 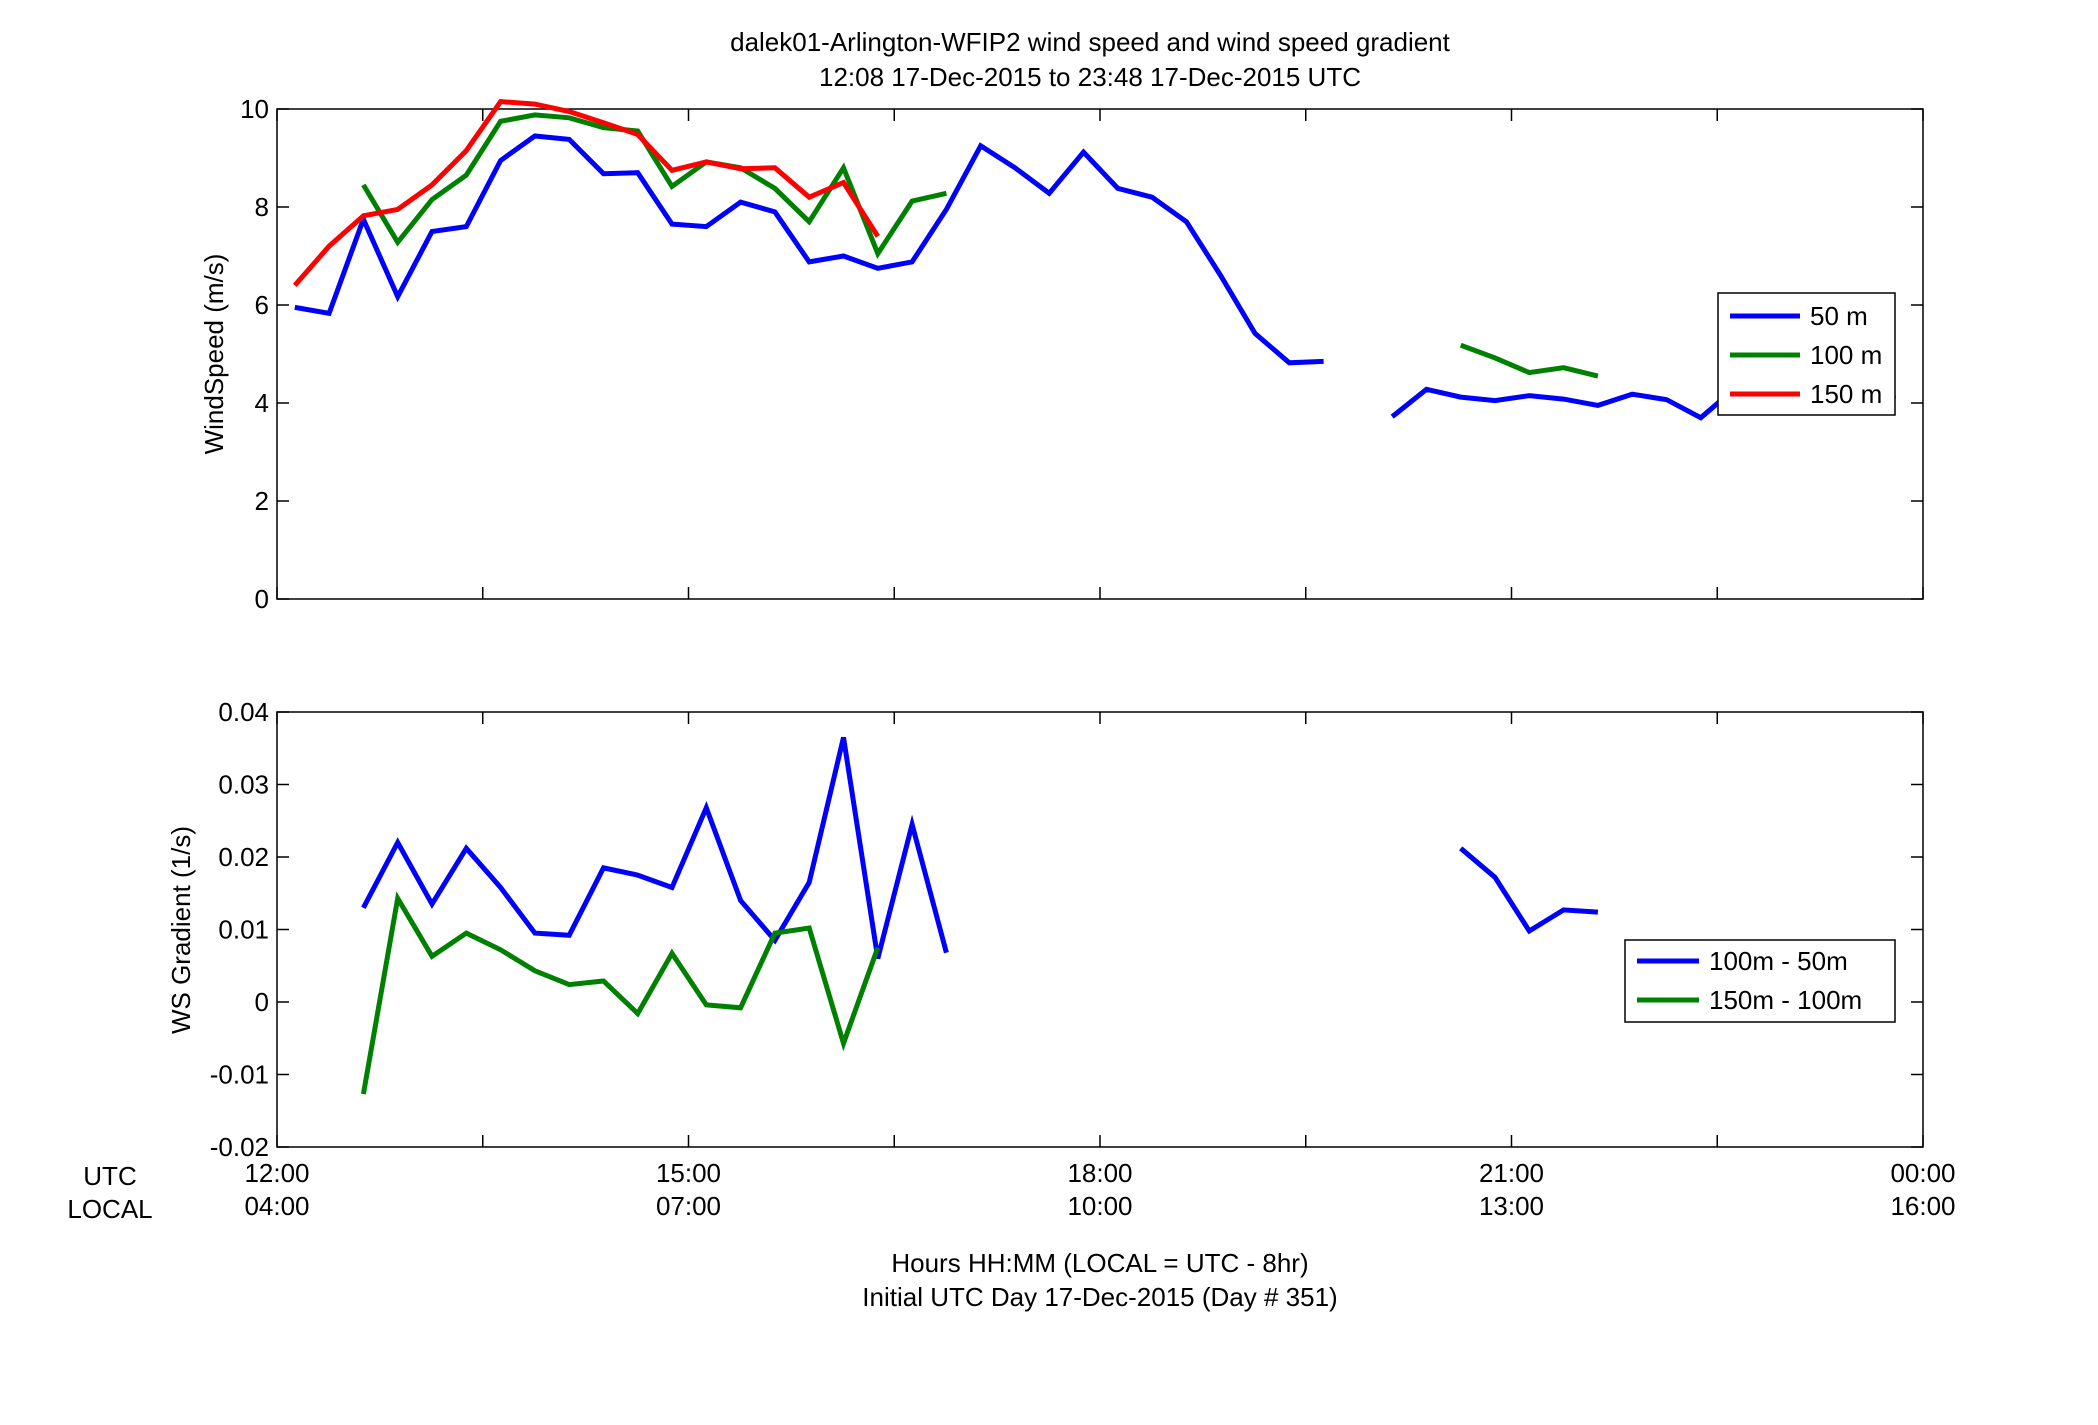 I want to click on gradient-legend-label-1: 150m - 100m, so click(x=1785, y=1000).